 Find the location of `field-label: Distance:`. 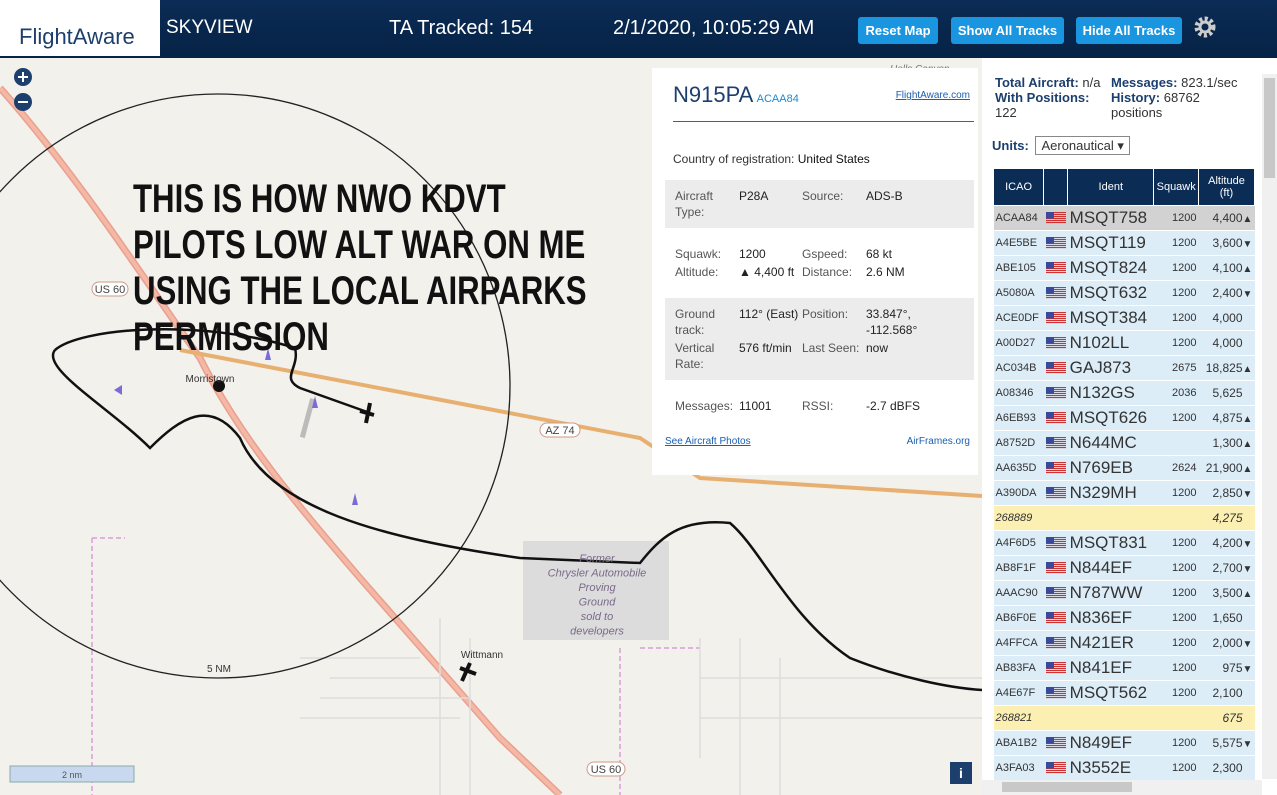

field-label: Distance: is located at coordinates (827, 272).